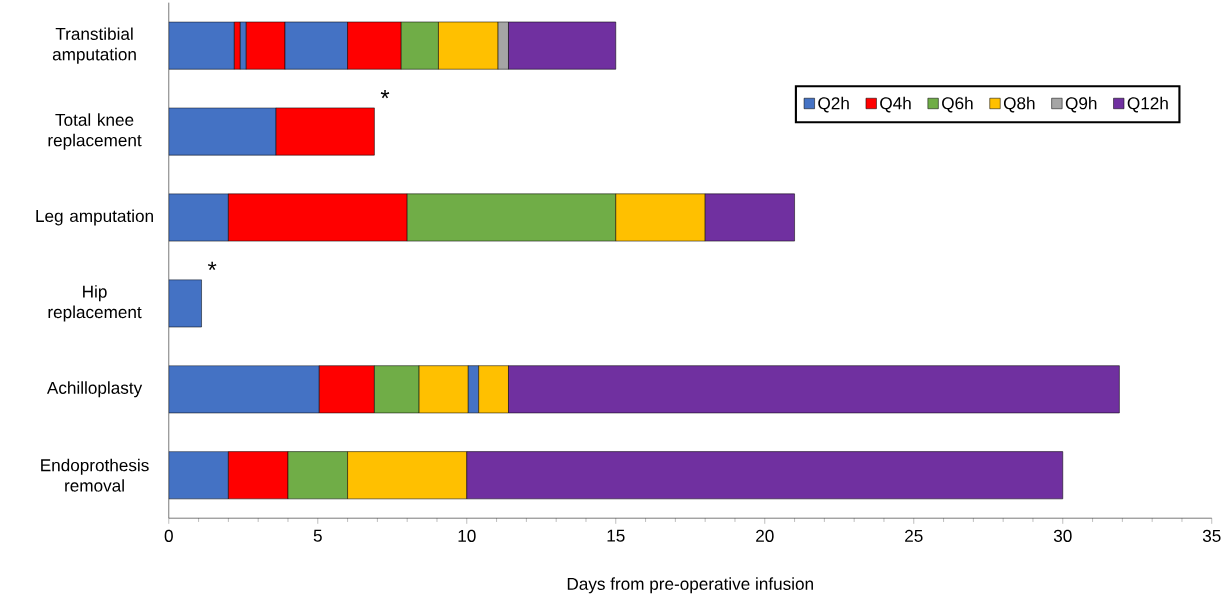  What do you see at coordinates (1062, 535) in the screenshot?
I see `x-tick-label: 30` at bounding box center [1062, 535].